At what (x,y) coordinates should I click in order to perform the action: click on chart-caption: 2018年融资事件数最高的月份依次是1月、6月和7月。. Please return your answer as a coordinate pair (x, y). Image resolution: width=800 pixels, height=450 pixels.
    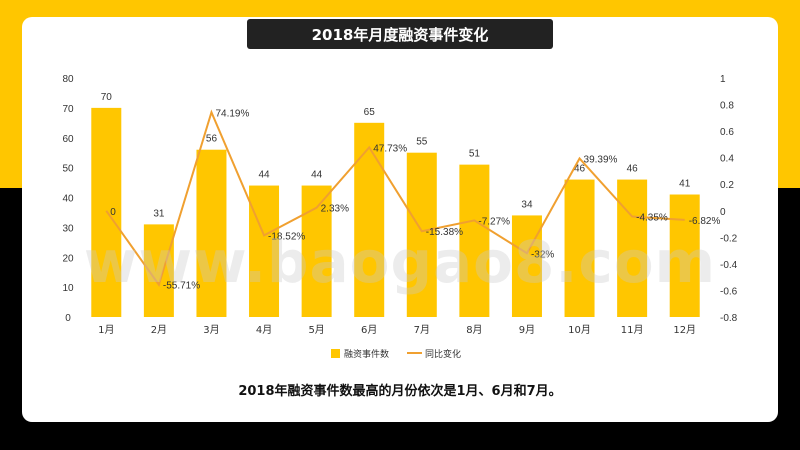
    Looking at the image, I should click on (400, 391).